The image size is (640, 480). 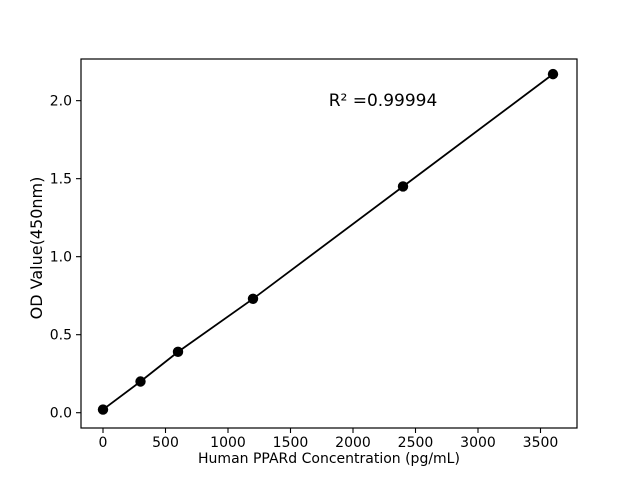 What do you see at coordinates (61, 336) in the screenshot?
I see `y-tick-label: 0.5` at bounding box center [61, 336].